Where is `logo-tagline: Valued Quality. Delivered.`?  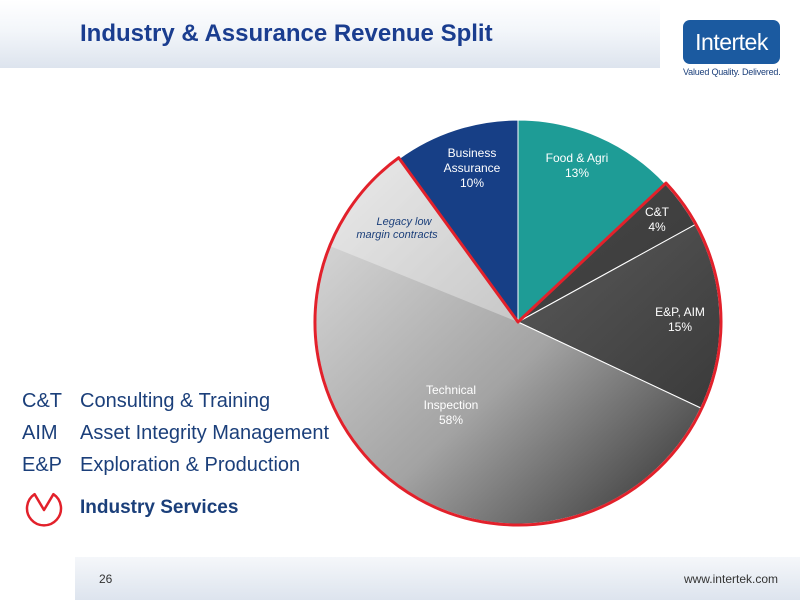
logo-tagline: Valued Quality. Delivered. is located at coordinates (732, 72).